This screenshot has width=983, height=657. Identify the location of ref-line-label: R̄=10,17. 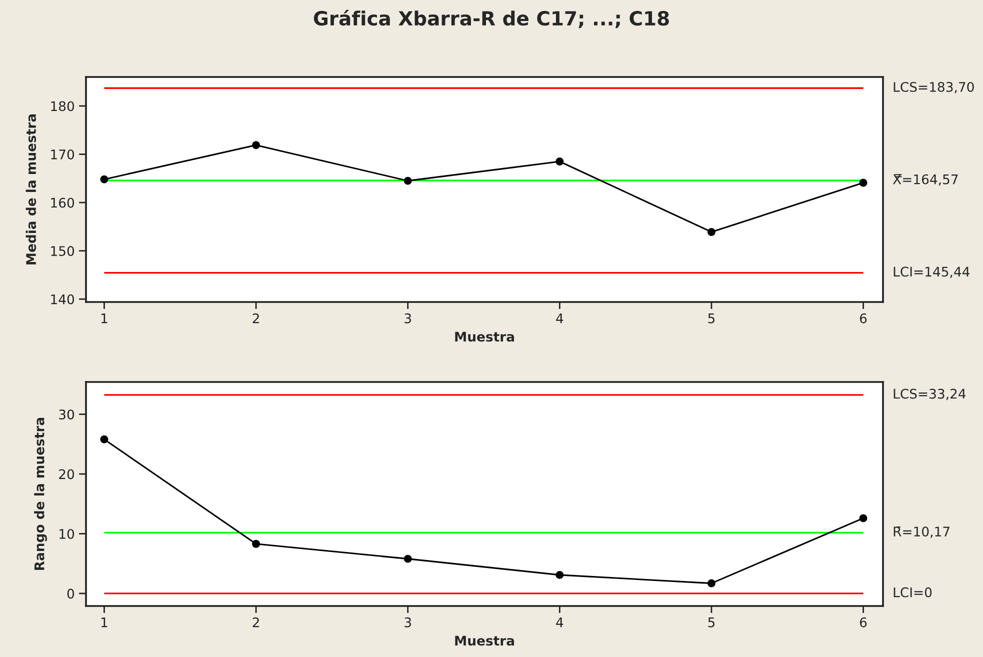
(922, 532).